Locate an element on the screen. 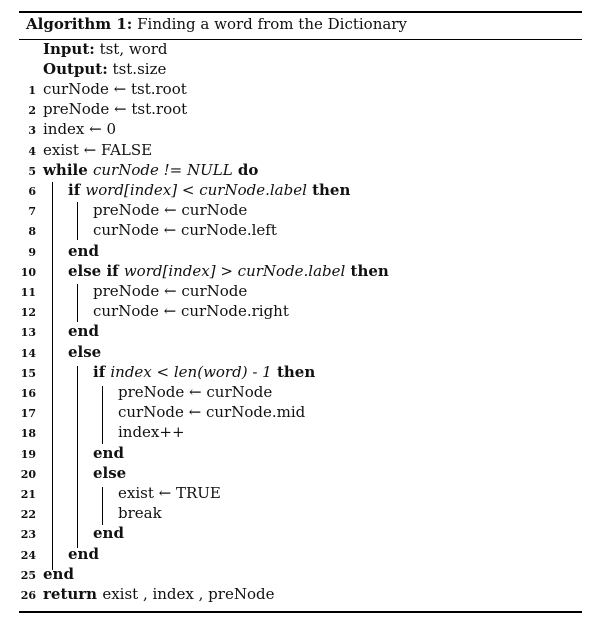  line-number: 15 is located at coordinates (28, 373).